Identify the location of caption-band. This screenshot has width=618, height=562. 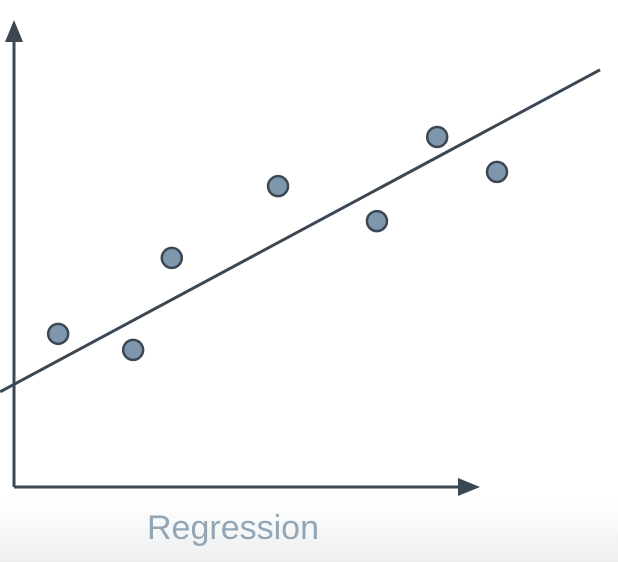
(309, 531).